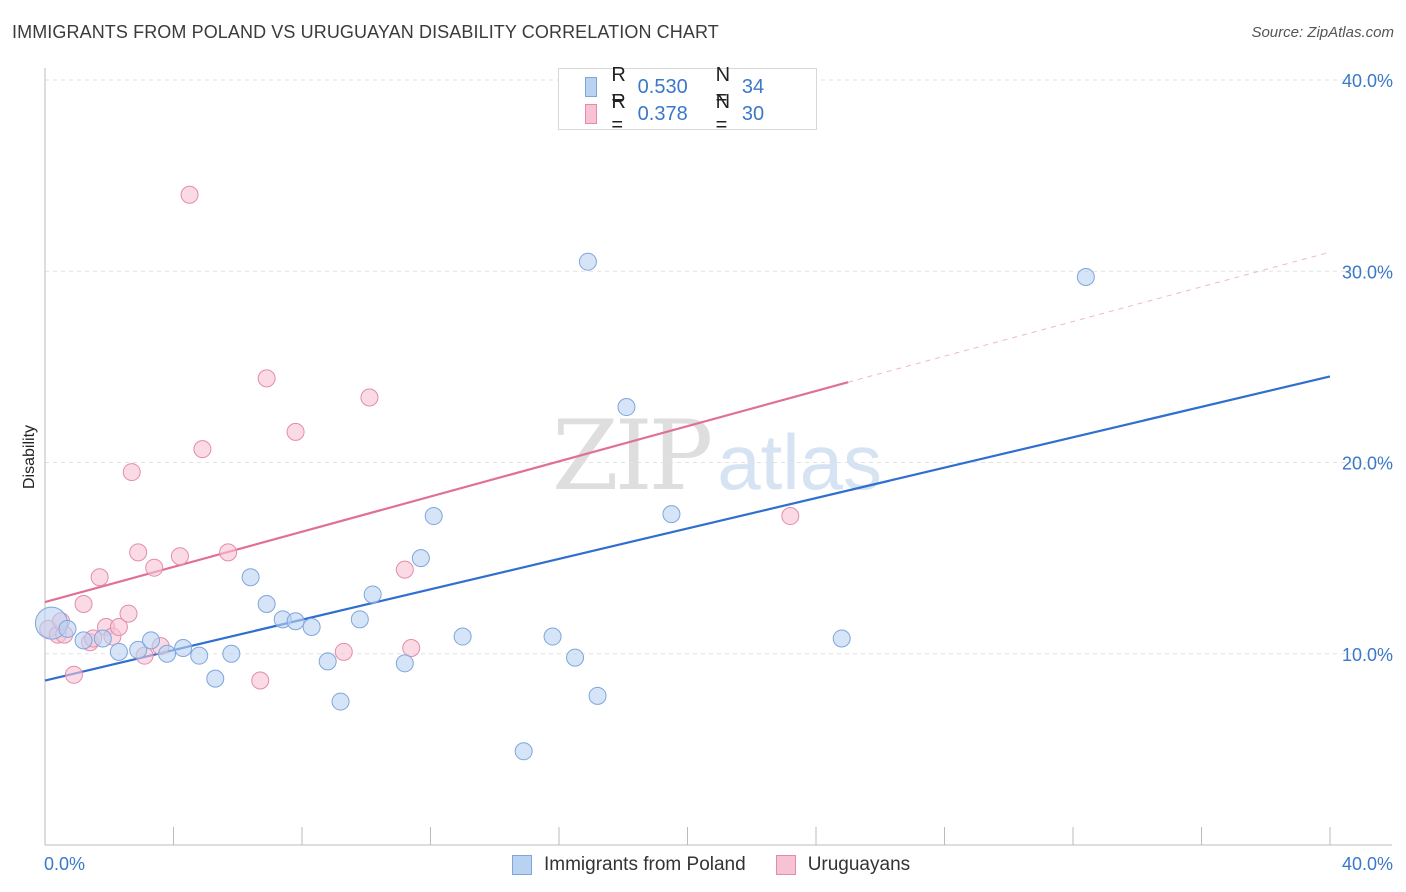  I want to click on legend-label-poland: Immigrants from Poland, so click(645, 864).